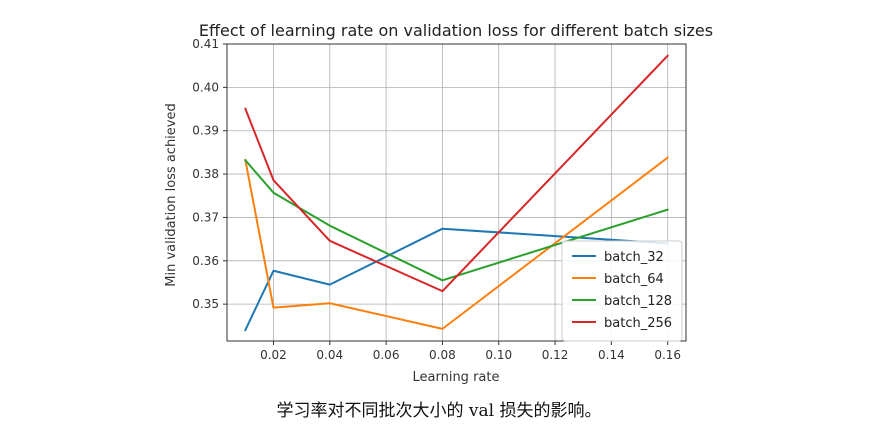 The width and height of the screenshot is (878, 428). I want to click on x-tick-label: 0.04, so click(329, 355).